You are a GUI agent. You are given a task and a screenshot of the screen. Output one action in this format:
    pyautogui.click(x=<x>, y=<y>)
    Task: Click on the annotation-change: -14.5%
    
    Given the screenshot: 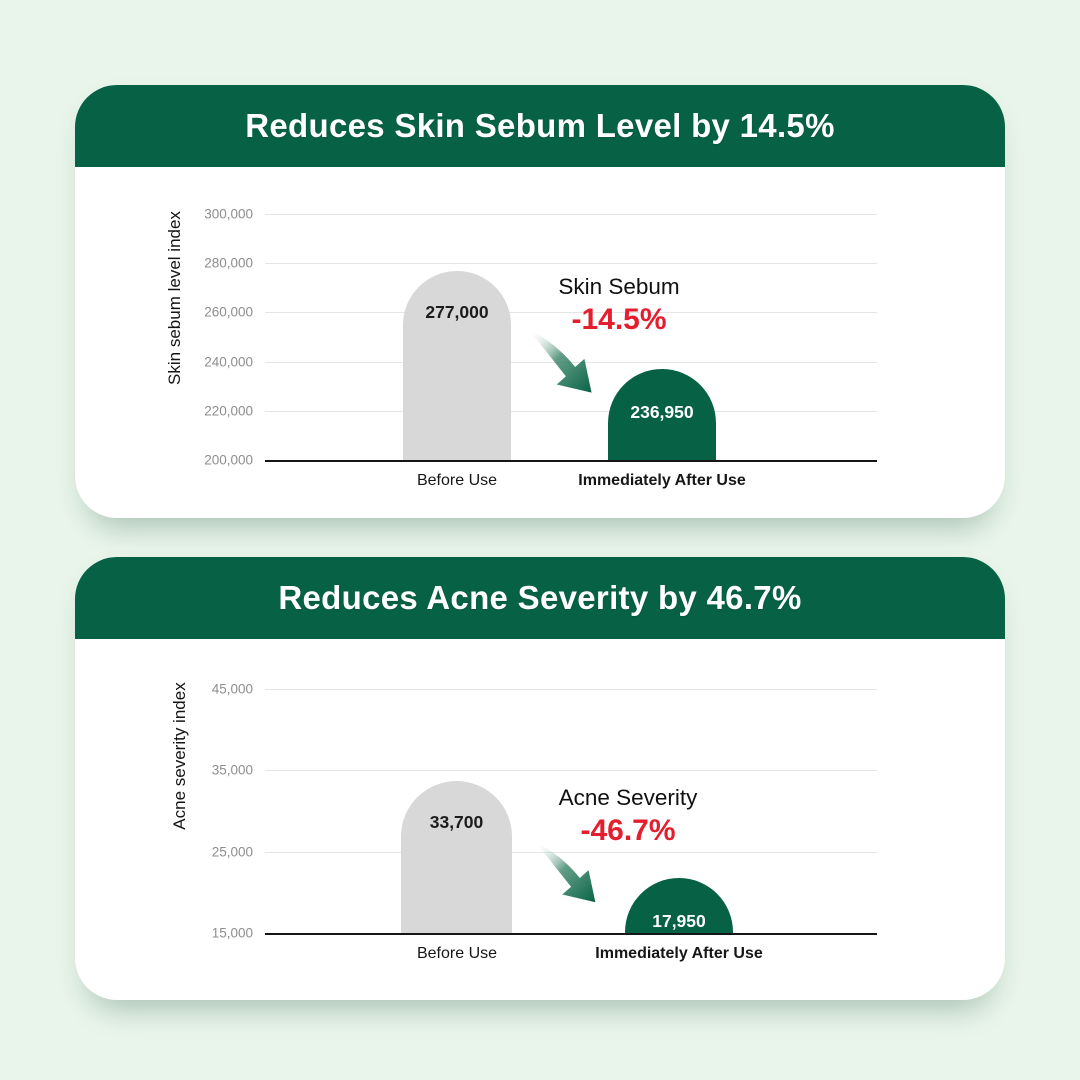 What is the action you would take?
    pyautogui.click(x=619, y=319)
    